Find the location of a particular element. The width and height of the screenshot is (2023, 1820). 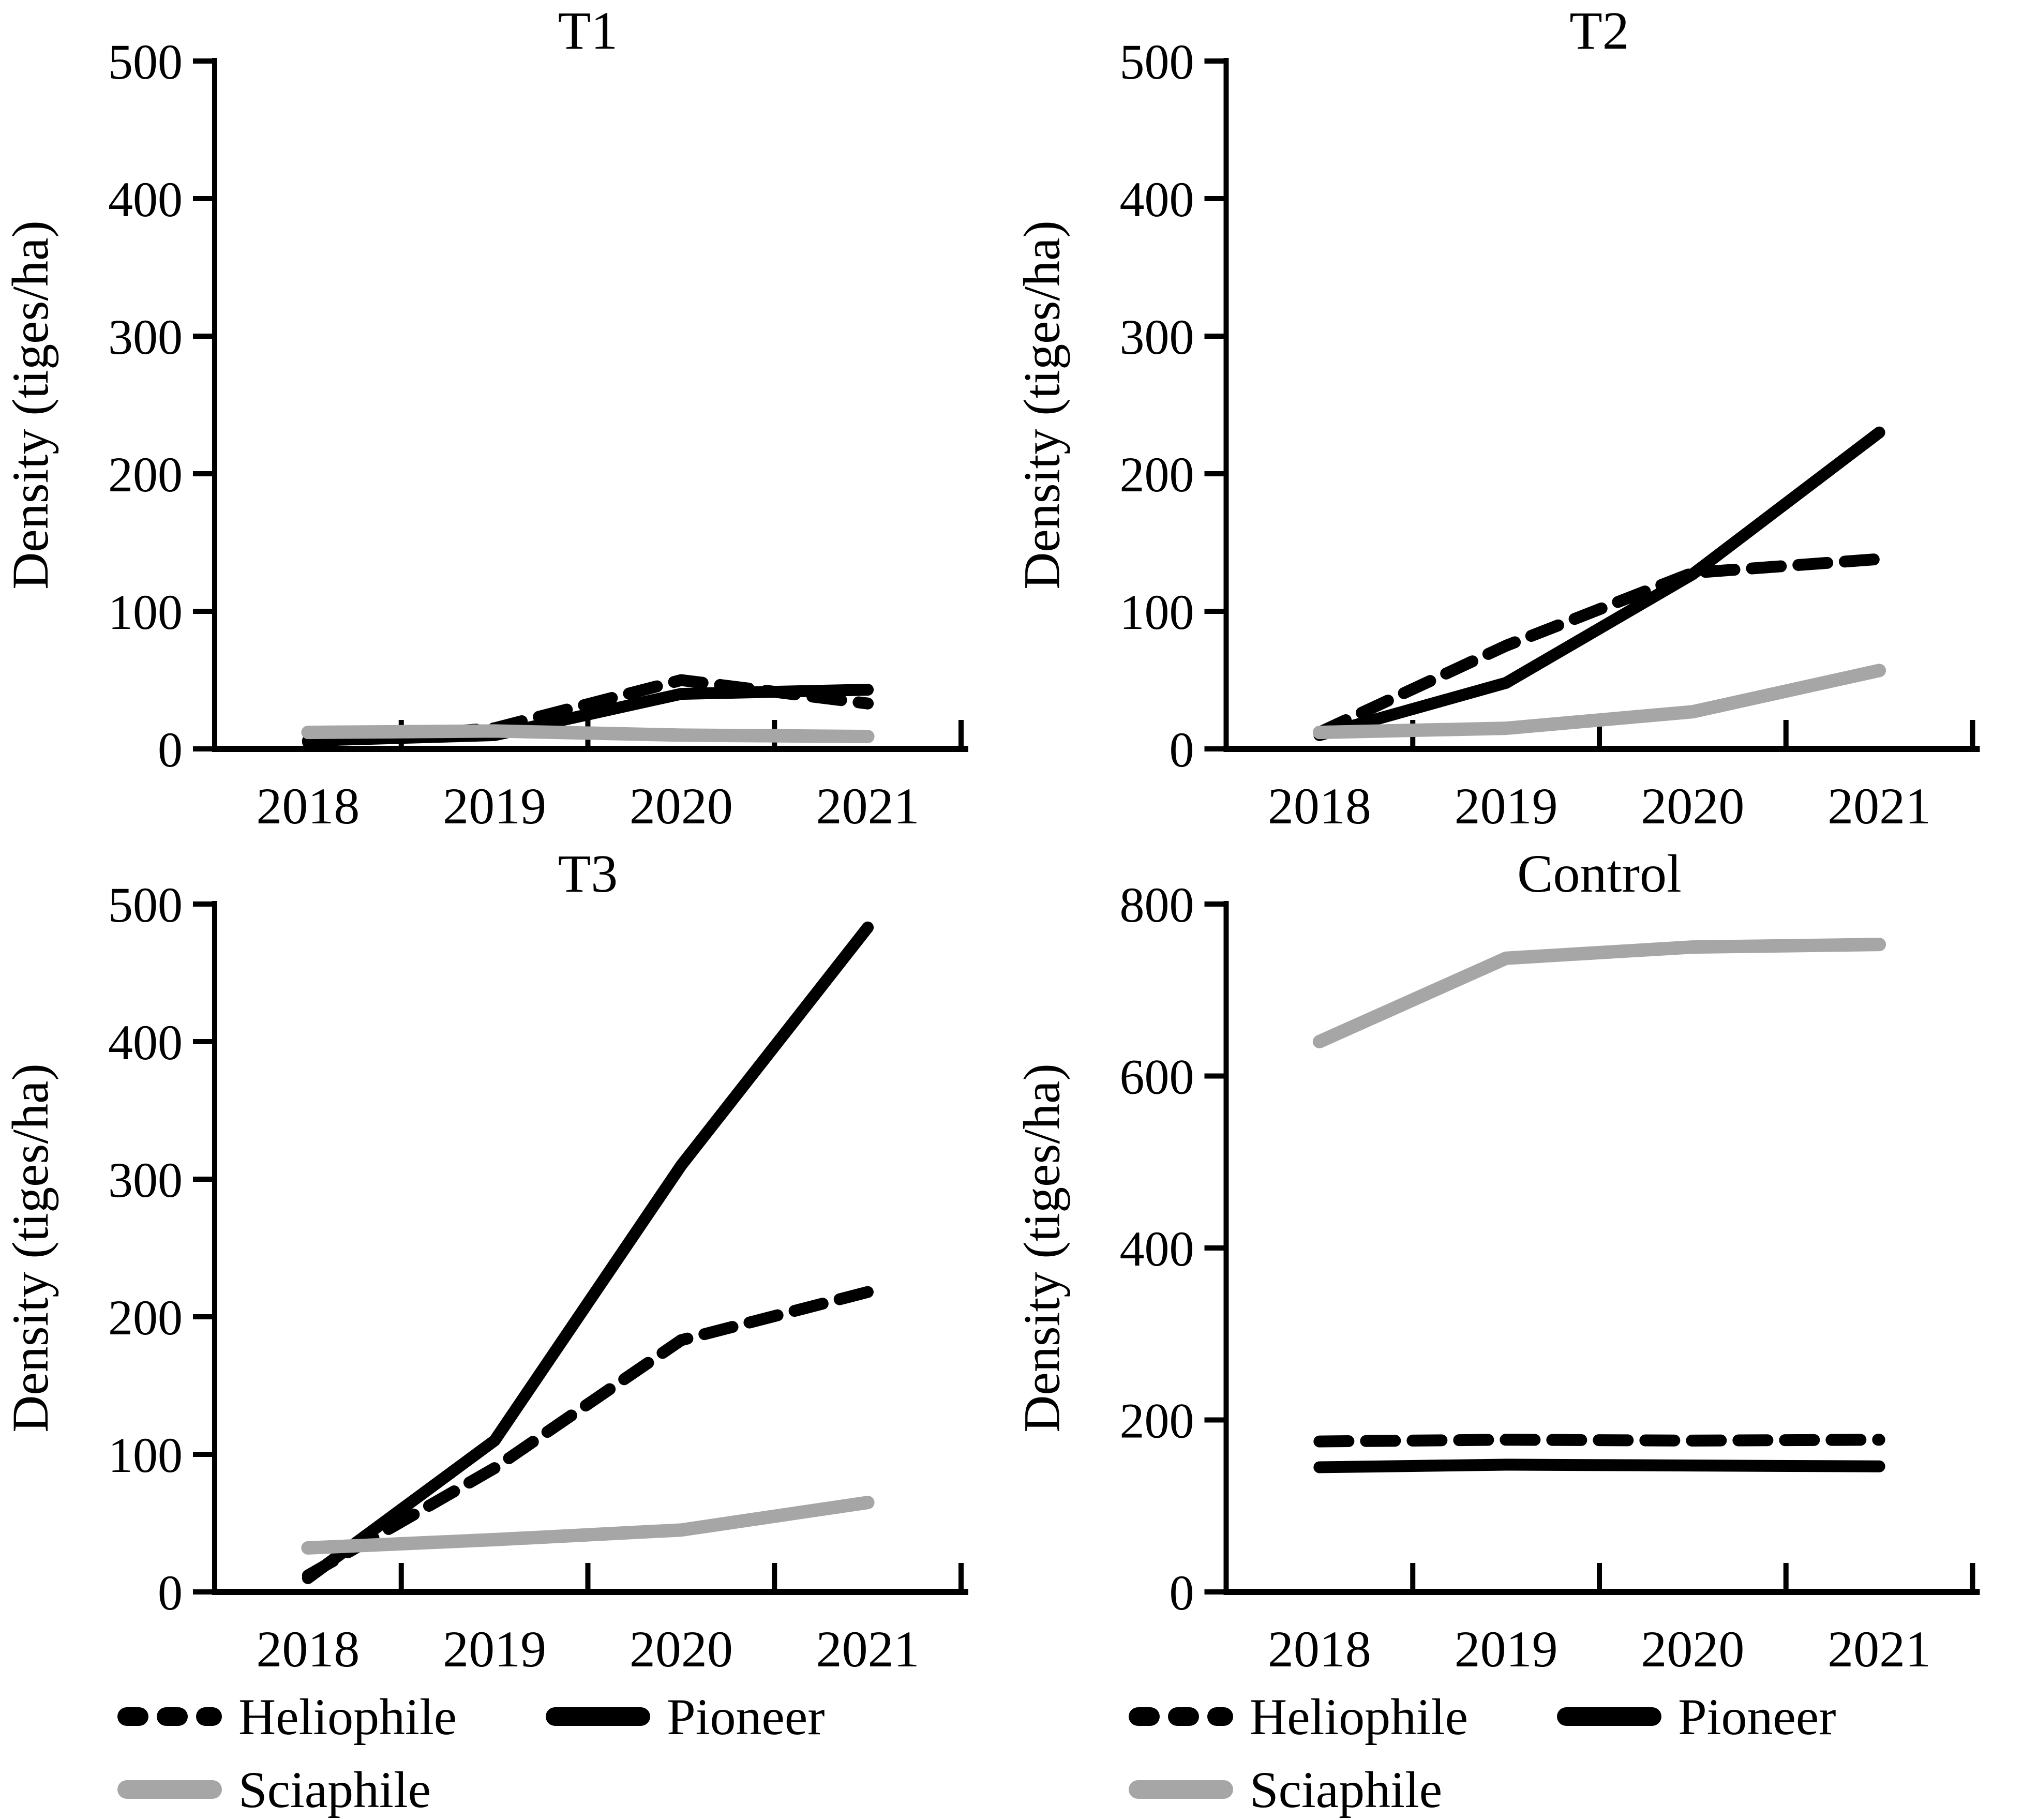

t1-y-axis-label: Density (tiges/ha) is located at coordinates (30, 405).